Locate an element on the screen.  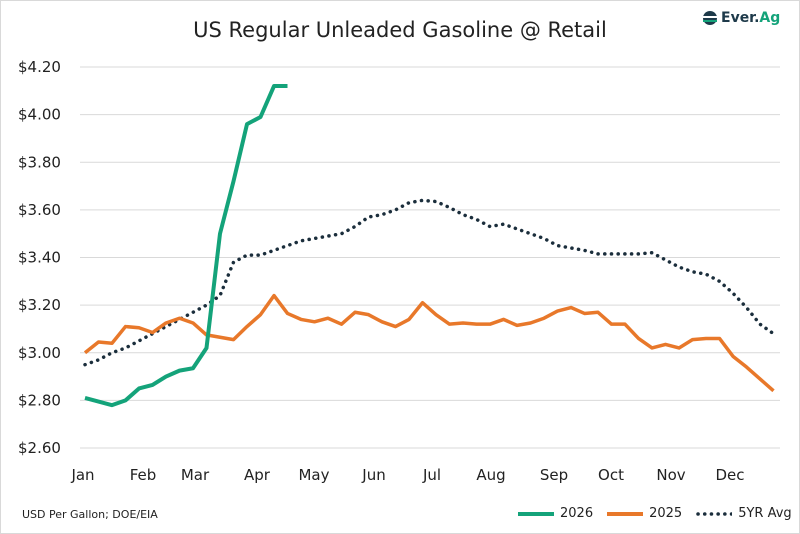
y-tick-label: $3.20 is located at coordinates (39, 305).